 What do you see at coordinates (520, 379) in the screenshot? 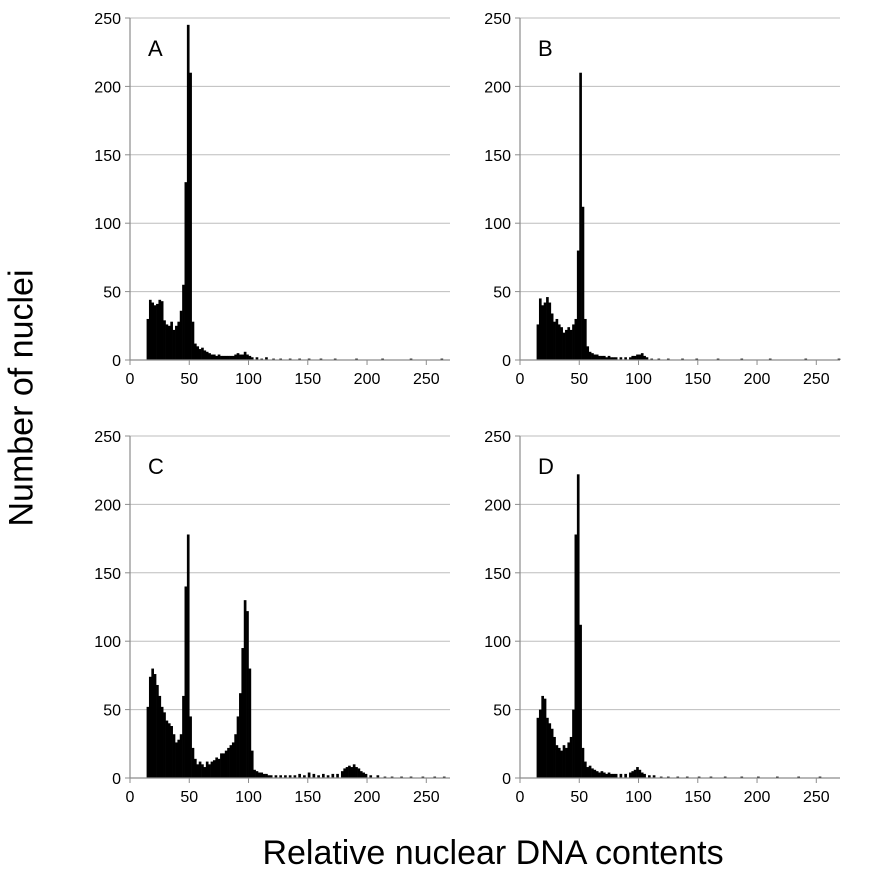
I see `x-tick-label: 0` at bounding box center [520, 379].